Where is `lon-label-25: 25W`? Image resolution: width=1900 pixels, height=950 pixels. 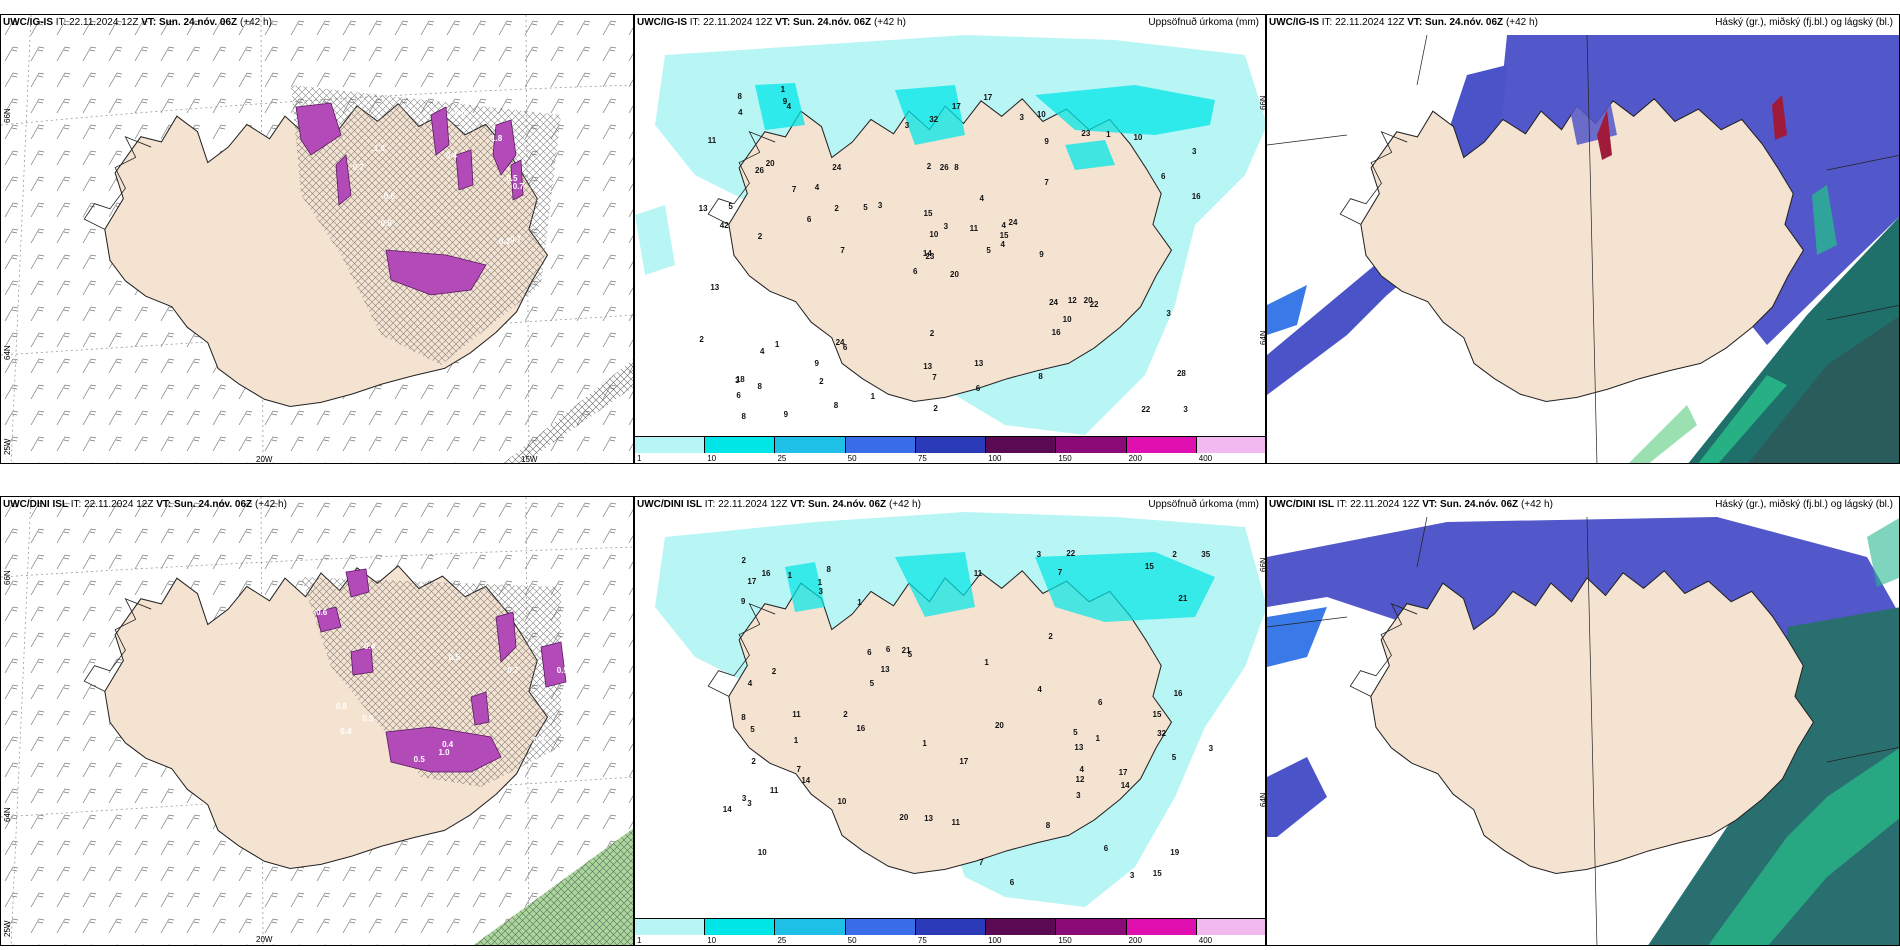
lon-label-25: 25W is located at coordinates (7, 928).